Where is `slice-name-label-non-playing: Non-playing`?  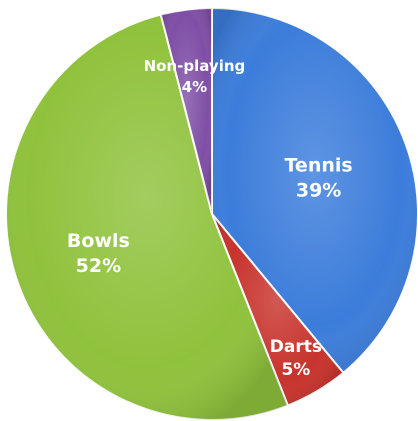
slice-name-label-non-playing: Non-playing is located at coordinates (195, 66).